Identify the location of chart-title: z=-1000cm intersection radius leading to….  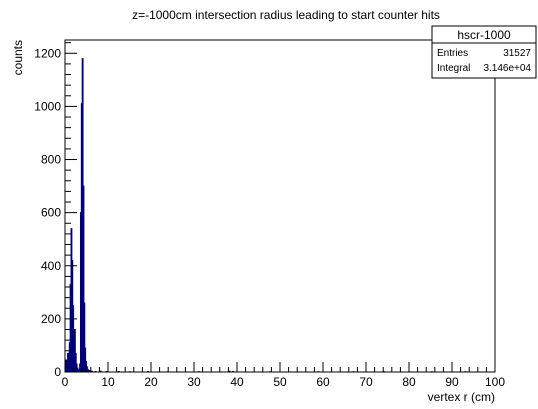
(286, 15).